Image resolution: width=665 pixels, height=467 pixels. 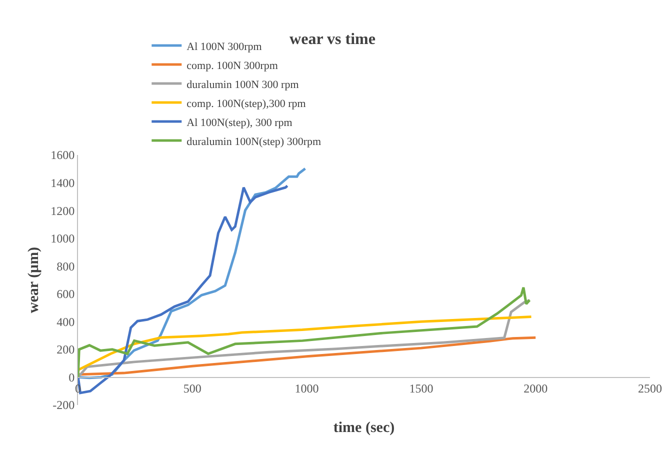 I want to click on x-tick-label: 2500, so click(x=650, y=389).